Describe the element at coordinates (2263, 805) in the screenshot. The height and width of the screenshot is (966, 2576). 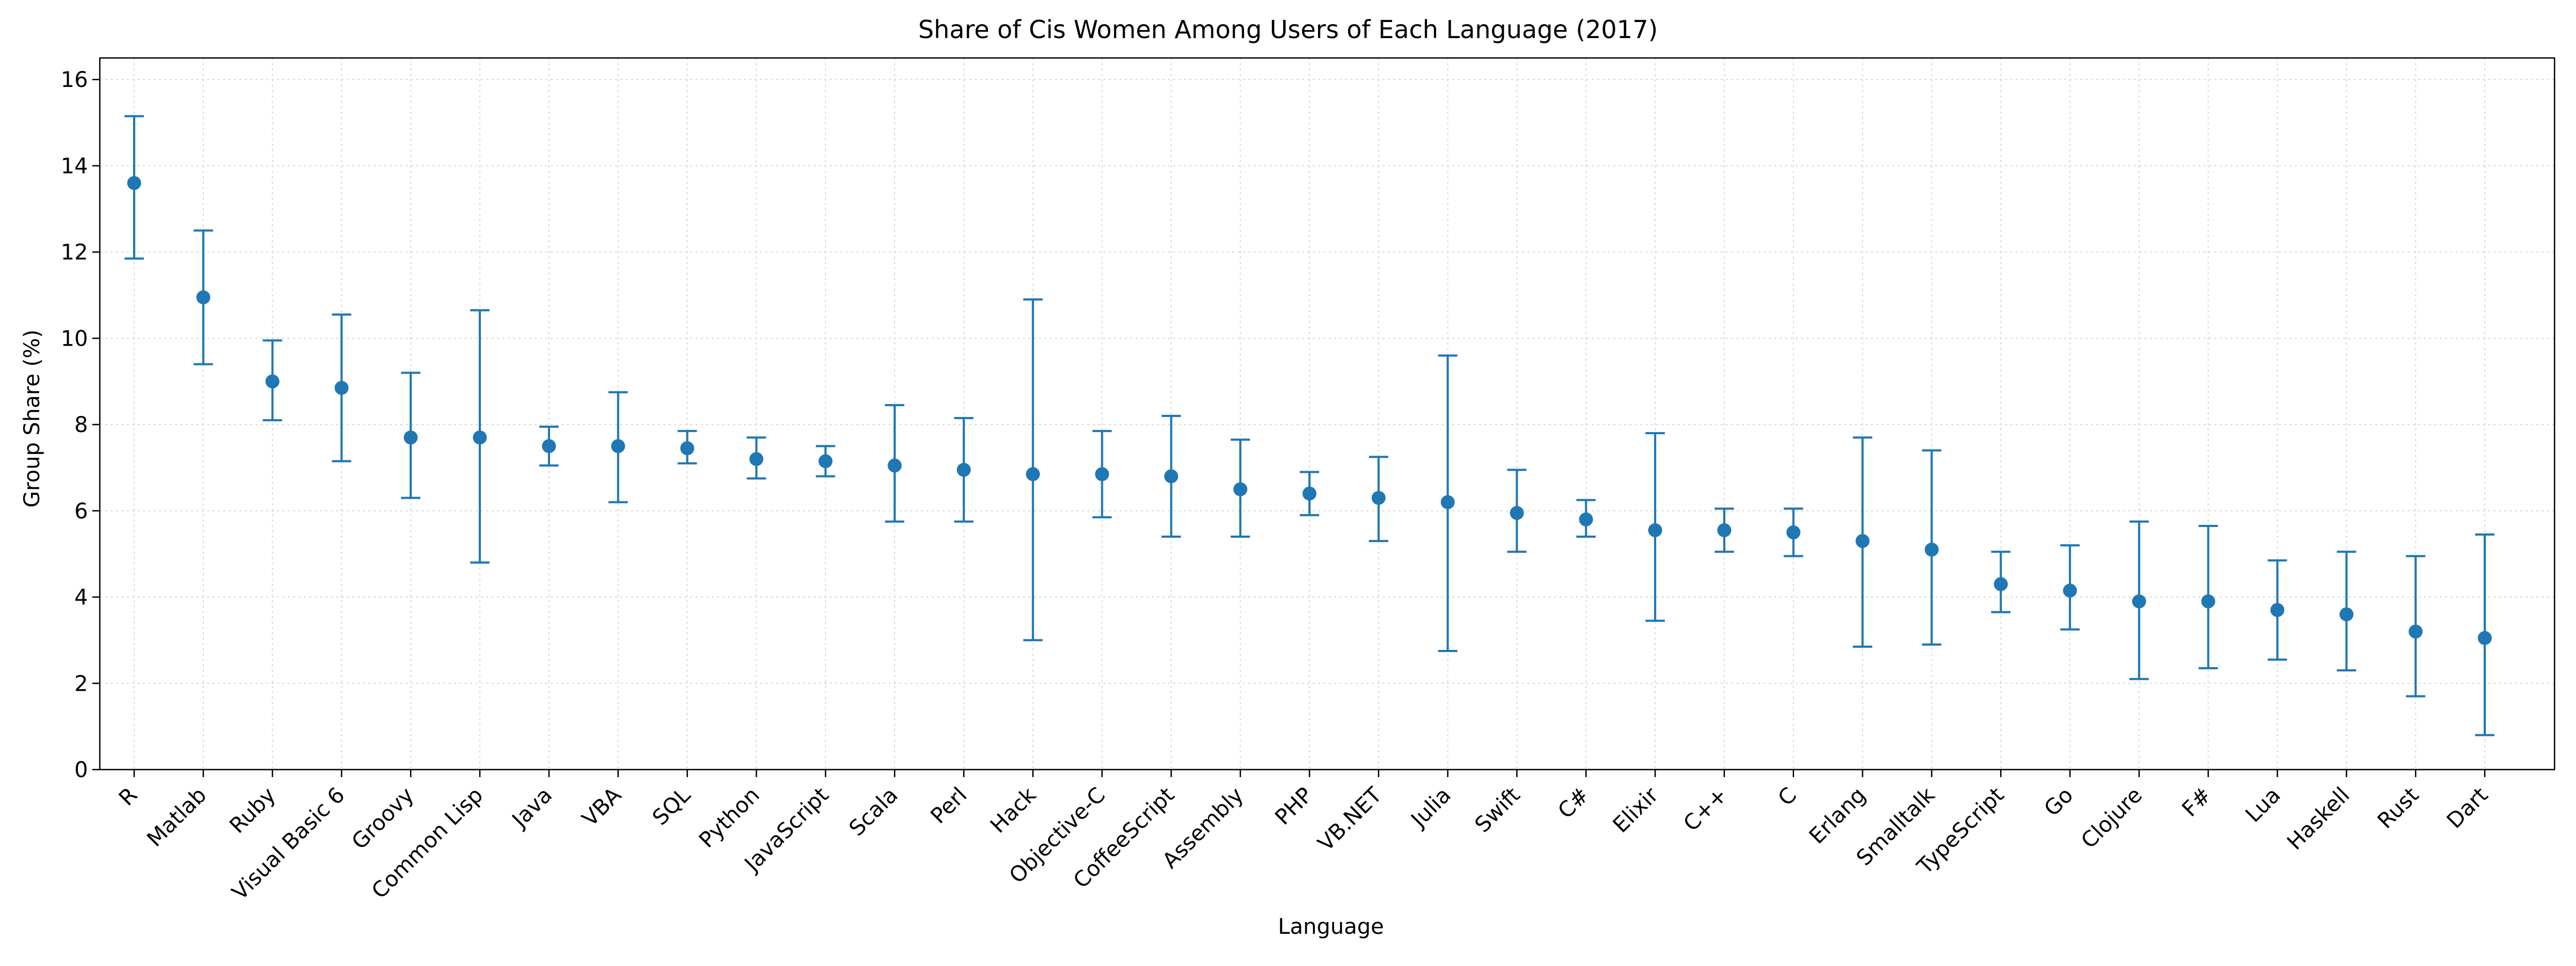
I see `x-tick-label: Lua` at that location.